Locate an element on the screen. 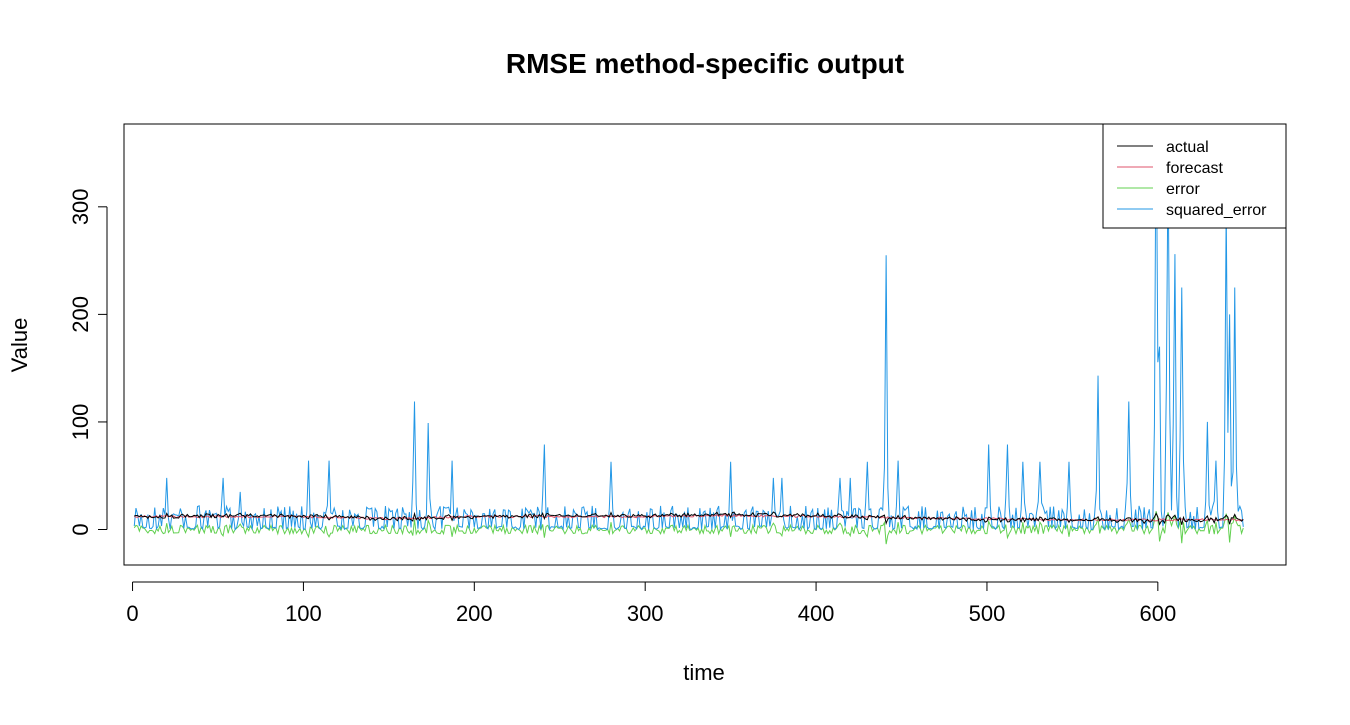  y-tick-label: 0 is located at coordinates (80, 529).